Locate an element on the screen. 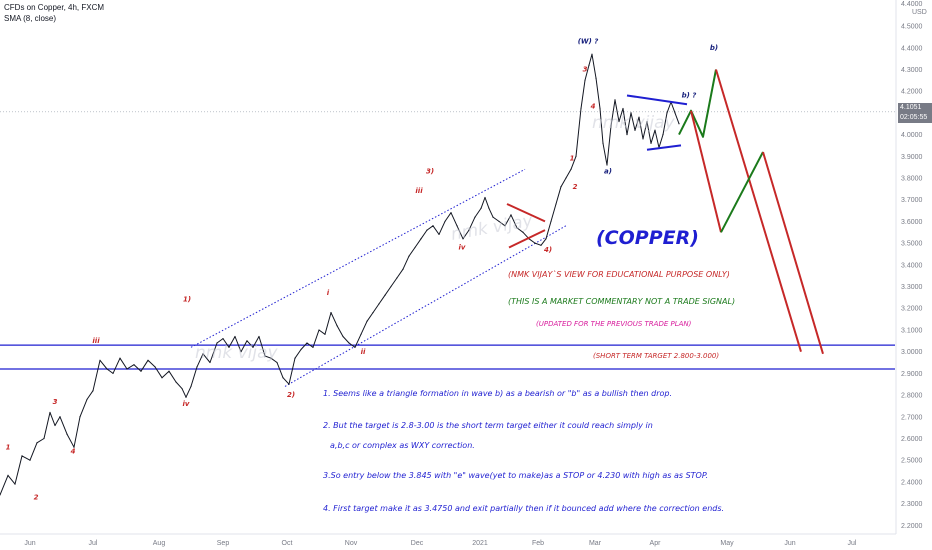 Image resolution: width=932 pixels, height=550 pixels. wave-label: 4 is located at coordinates (73, 452).